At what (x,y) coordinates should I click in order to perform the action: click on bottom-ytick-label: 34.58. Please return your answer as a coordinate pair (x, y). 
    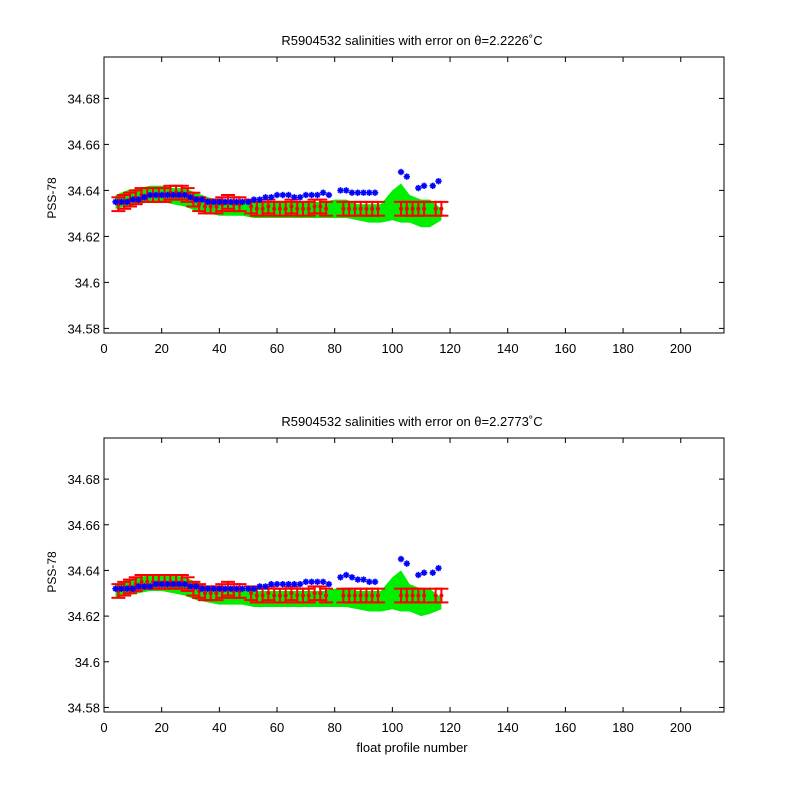
    Looking at the image, I should click on (83, 707).